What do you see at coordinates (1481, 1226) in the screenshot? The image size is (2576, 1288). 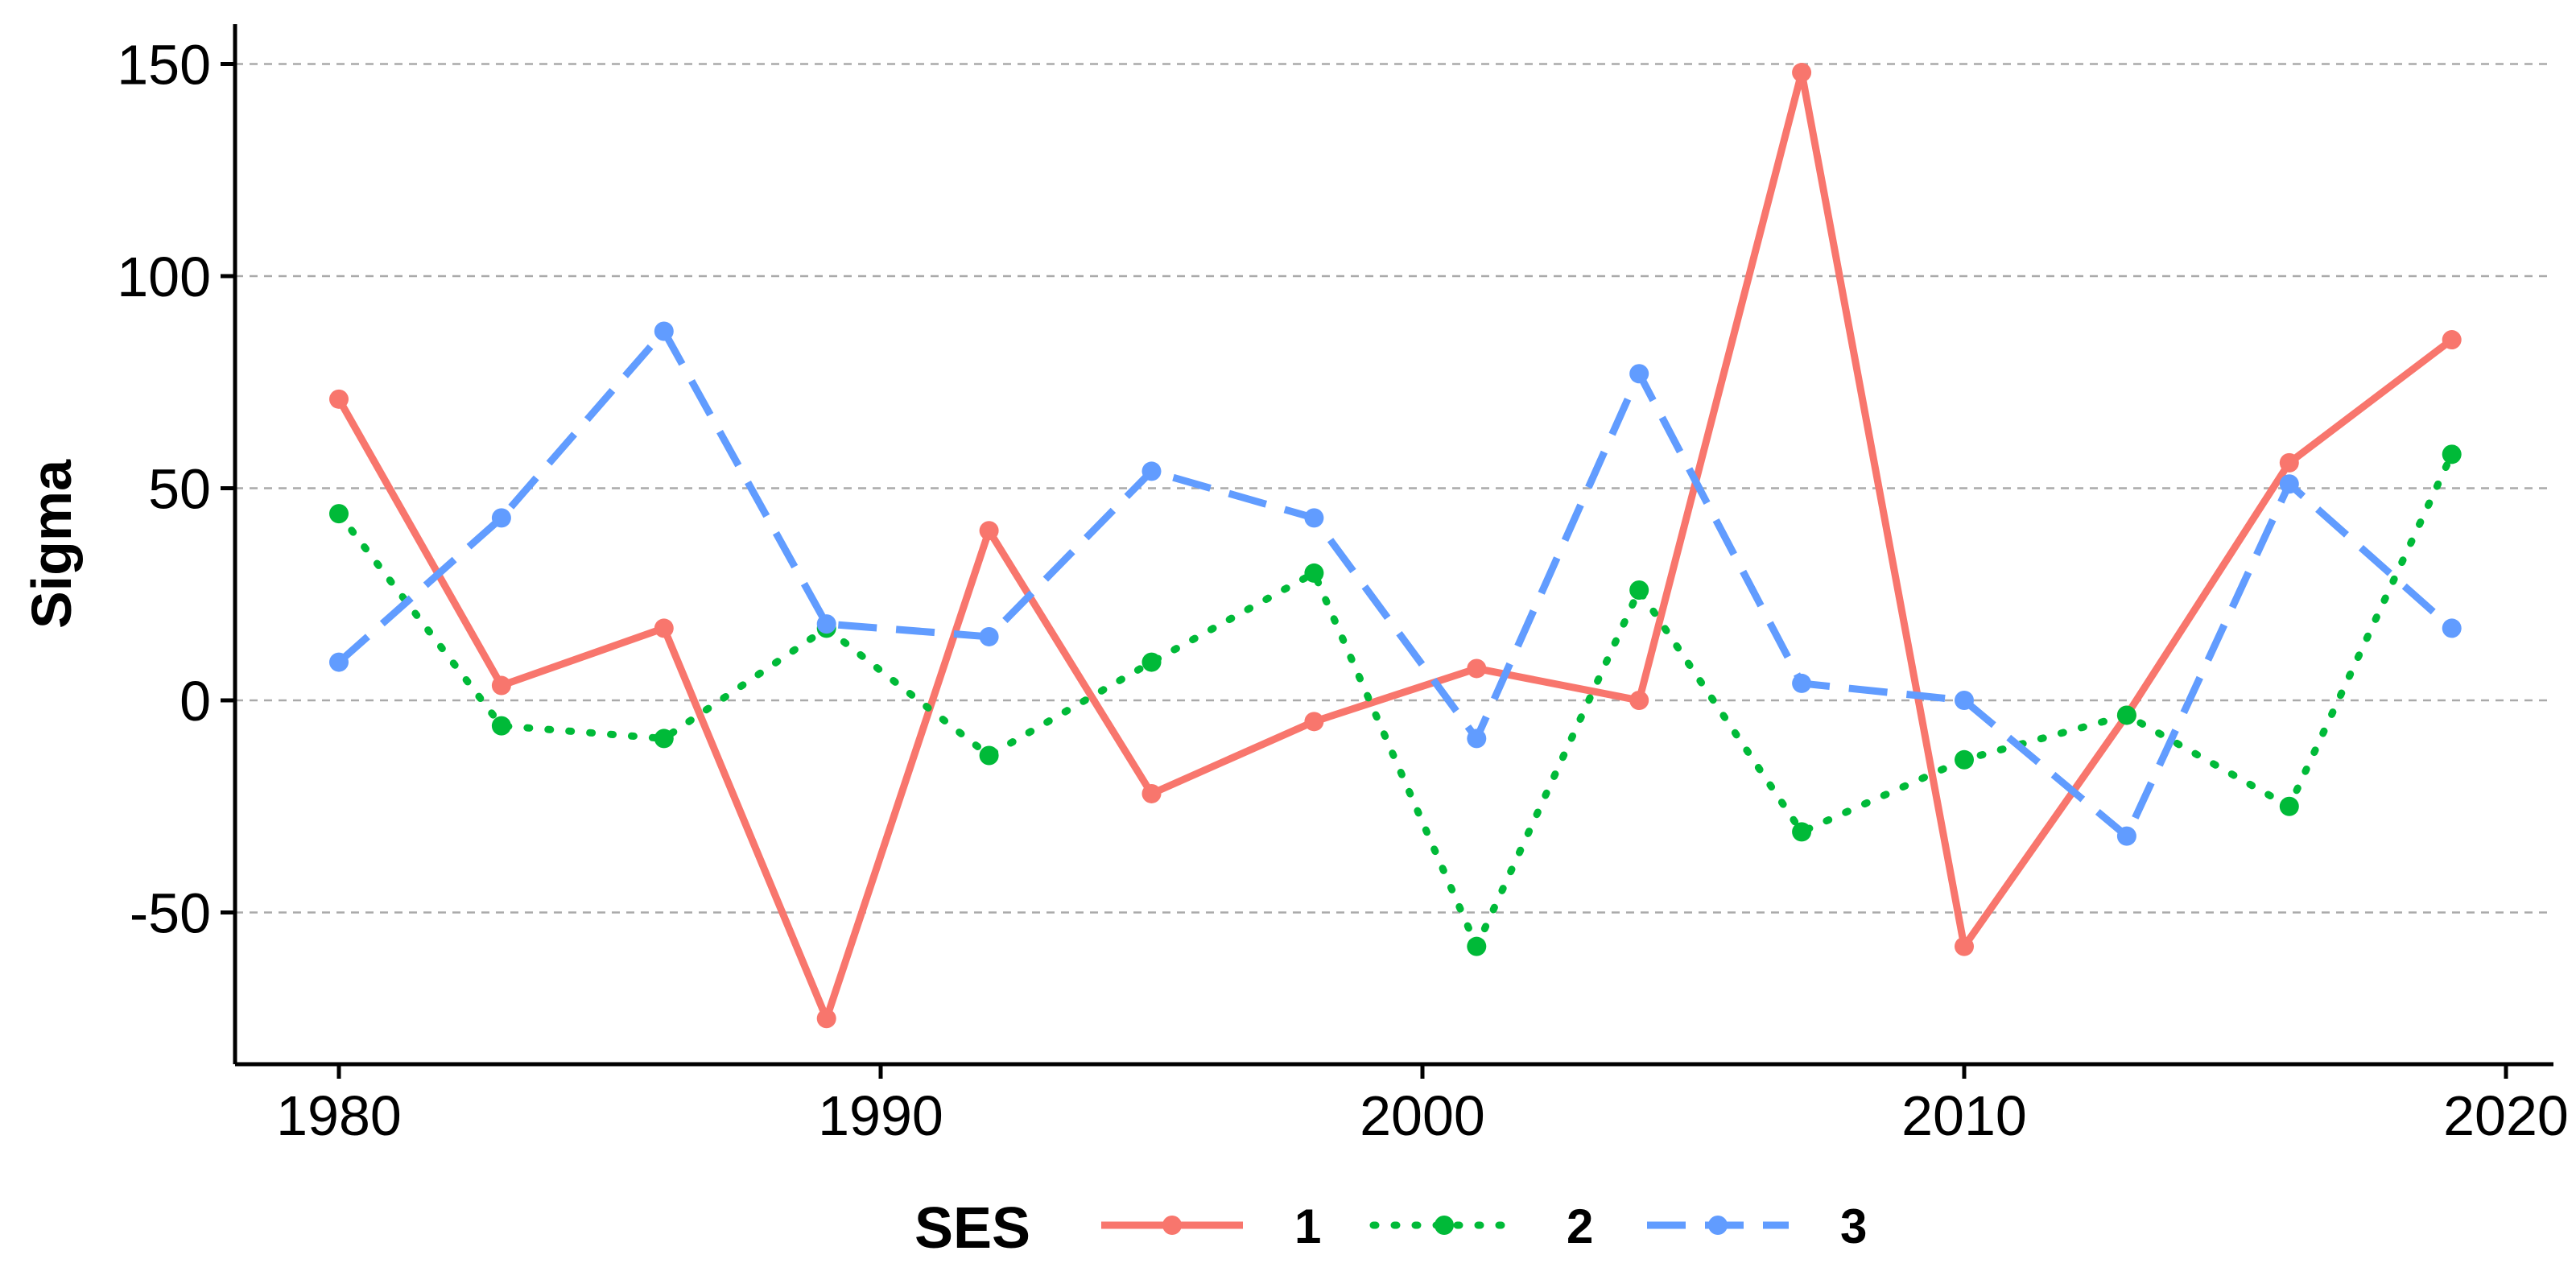 I see `legend-item-2: 2` at bounding box center [1481, 1226].